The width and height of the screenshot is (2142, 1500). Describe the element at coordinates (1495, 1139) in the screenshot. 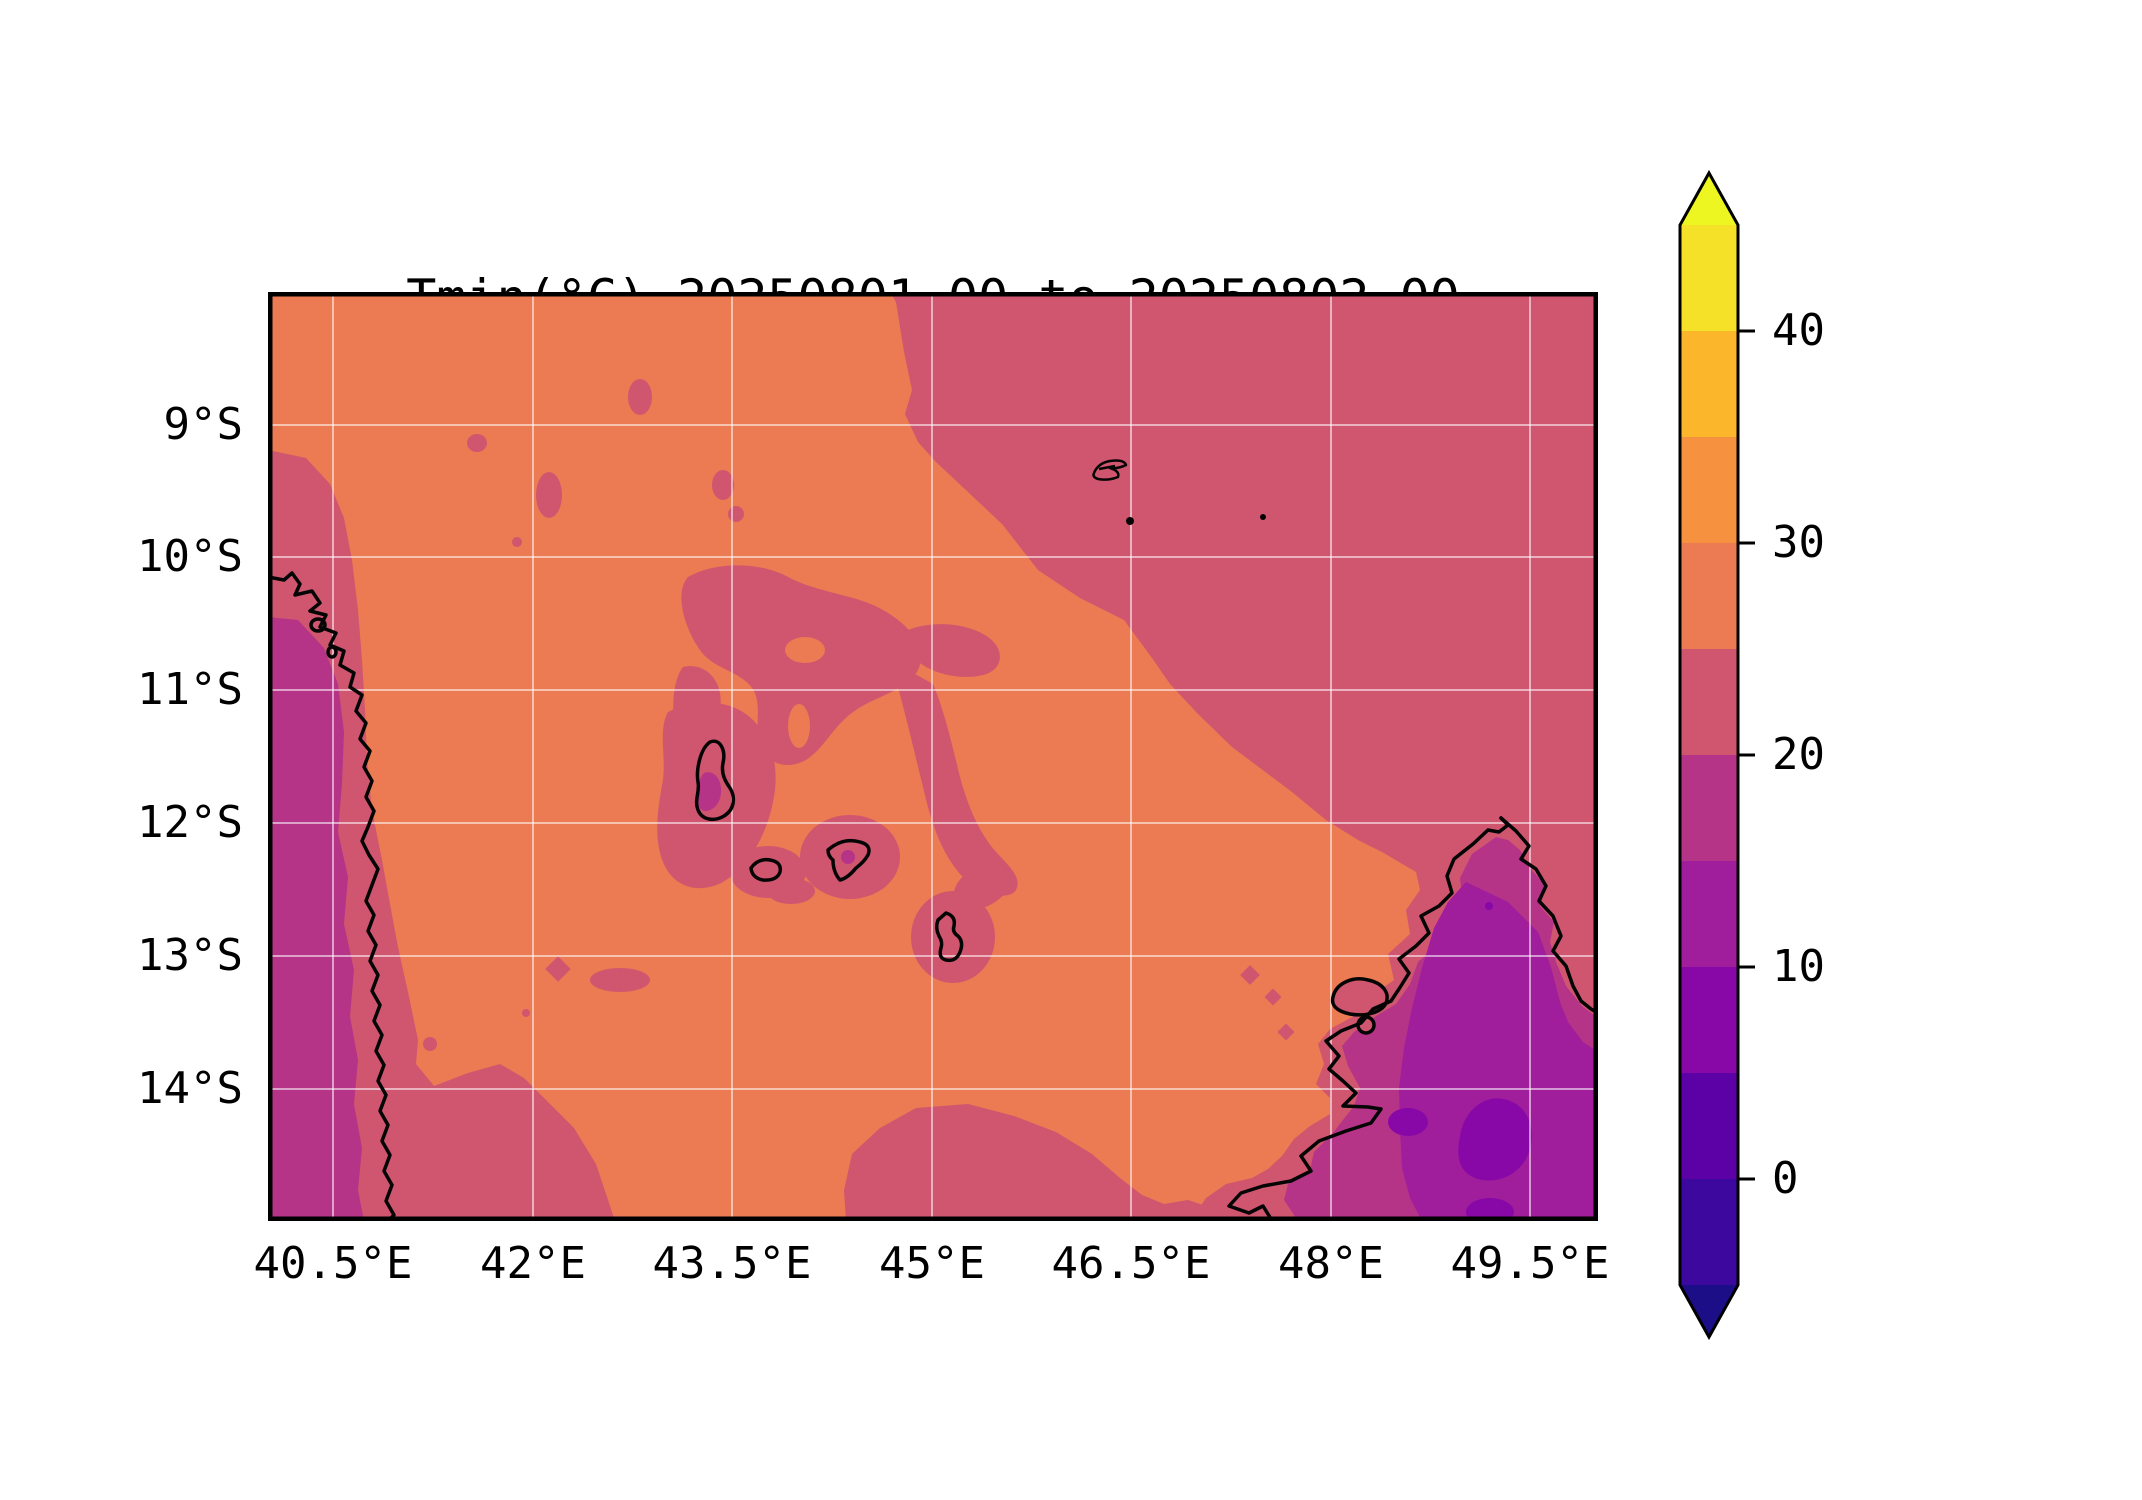

I see `contour-region-5-10-tsaratanana` at that location.